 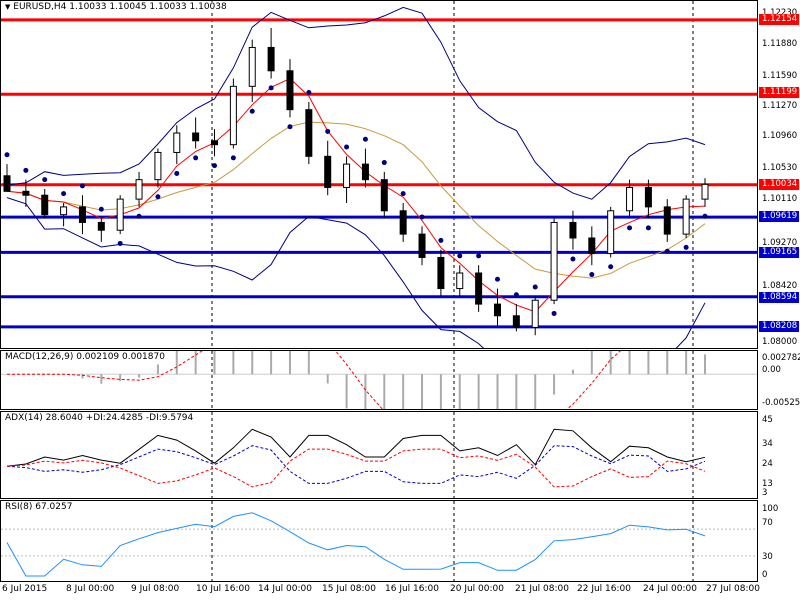 I want to click on macd-tick: 0.00, so click(x=771, y=370).